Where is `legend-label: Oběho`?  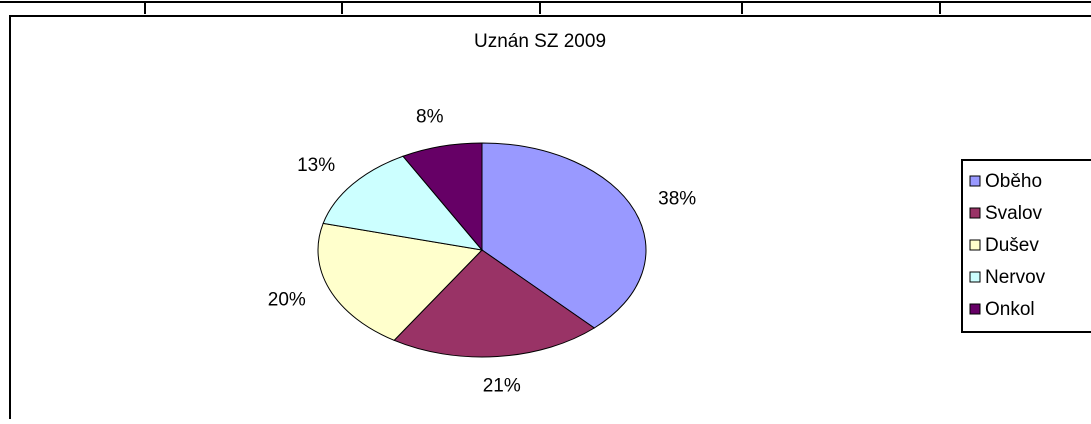 legend-label: Oběho is located at coordinates (1013, 181).